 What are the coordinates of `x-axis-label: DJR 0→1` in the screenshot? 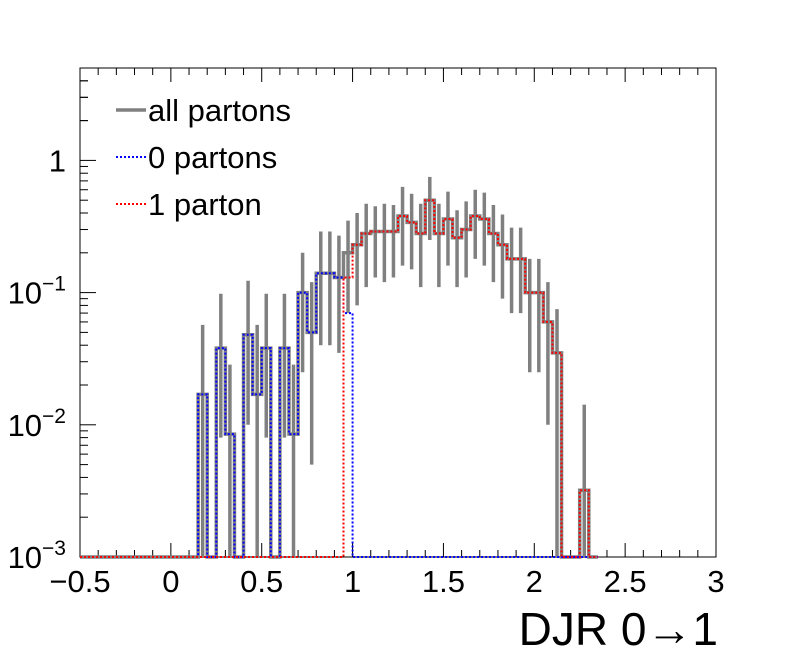 It's located at (618, 629).